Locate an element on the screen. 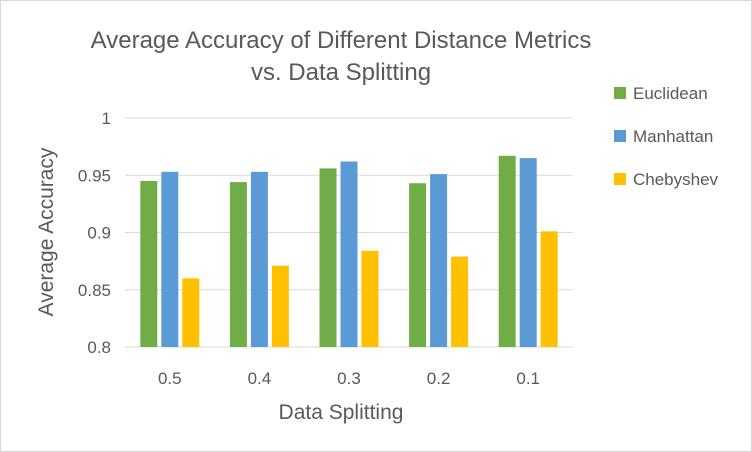 This screenshot has height=452, width=752. bar-chebyshev-0.4 is located at coordinates (280, 306).